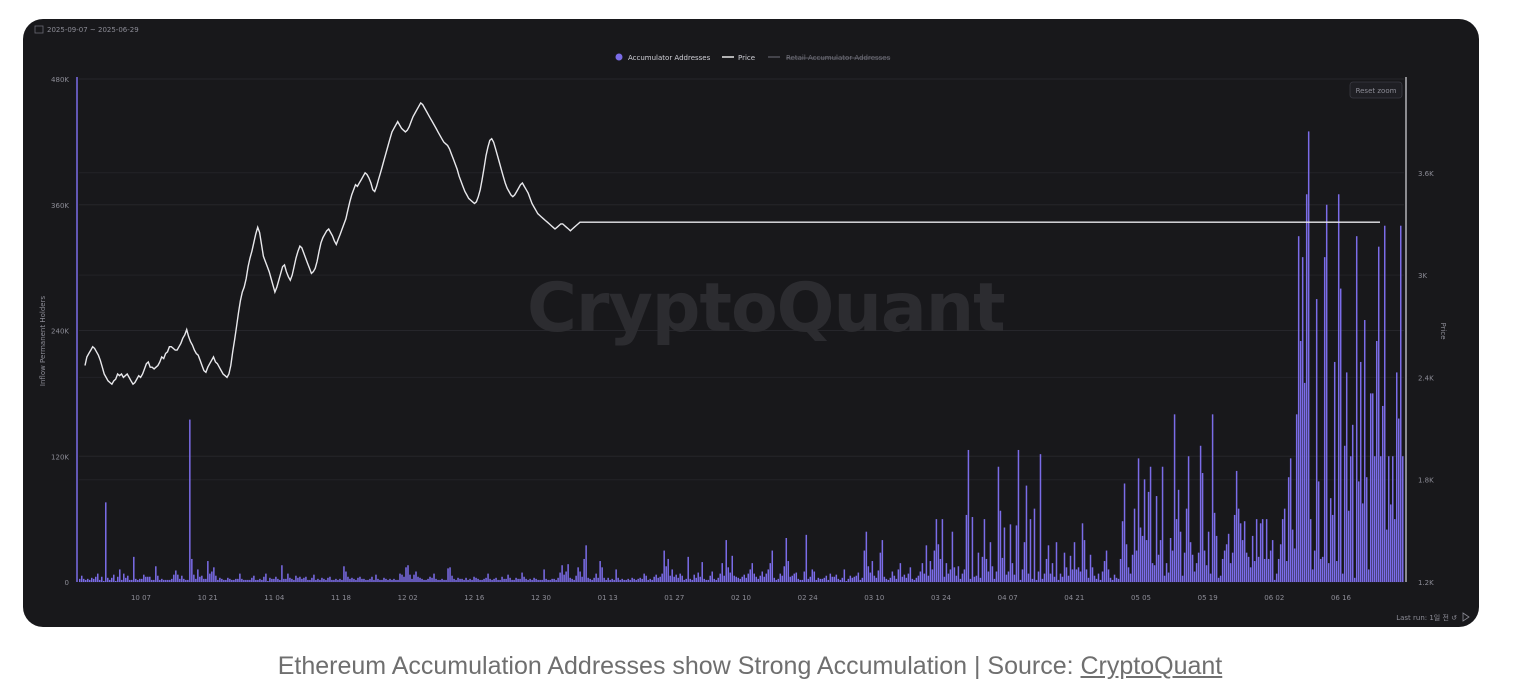 This screenshot has height=694, width=1540. I want to click on legend-item-price: Price, so click(738, 58).